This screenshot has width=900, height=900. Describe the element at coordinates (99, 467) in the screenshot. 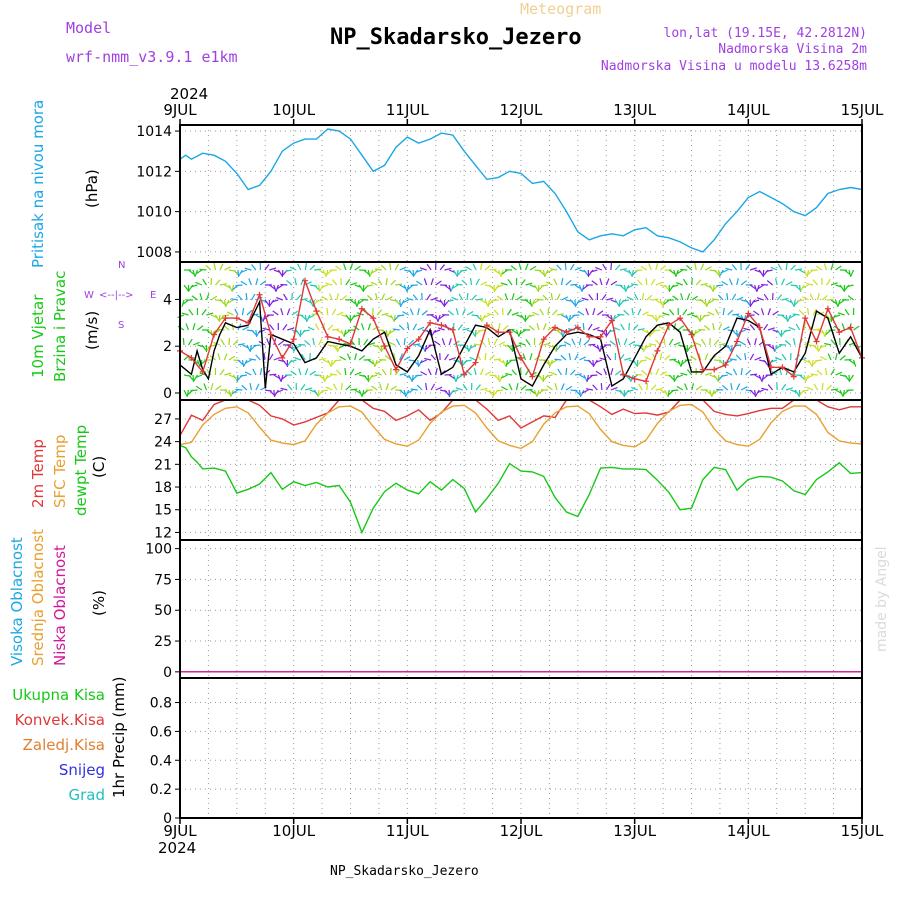

I see `temp-unit: (C)` at that location.